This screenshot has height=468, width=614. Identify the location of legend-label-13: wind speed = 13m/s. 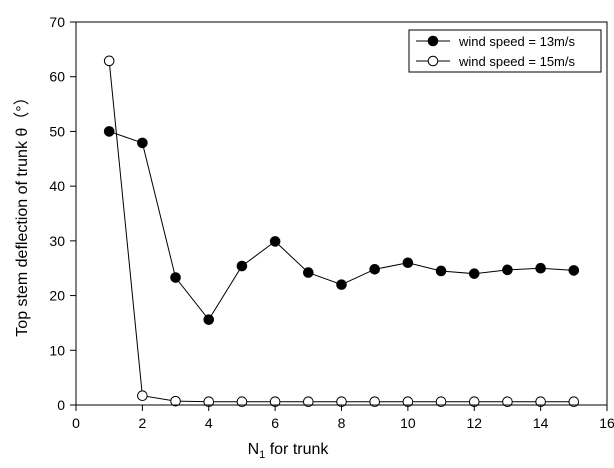
(516, 41).